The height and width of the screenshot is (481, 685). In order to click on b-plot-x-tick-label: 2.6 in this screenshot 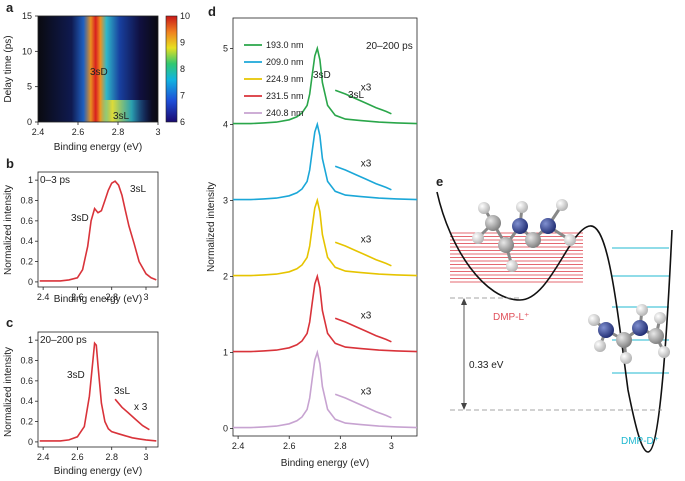, I will do `click(77, 297)`.